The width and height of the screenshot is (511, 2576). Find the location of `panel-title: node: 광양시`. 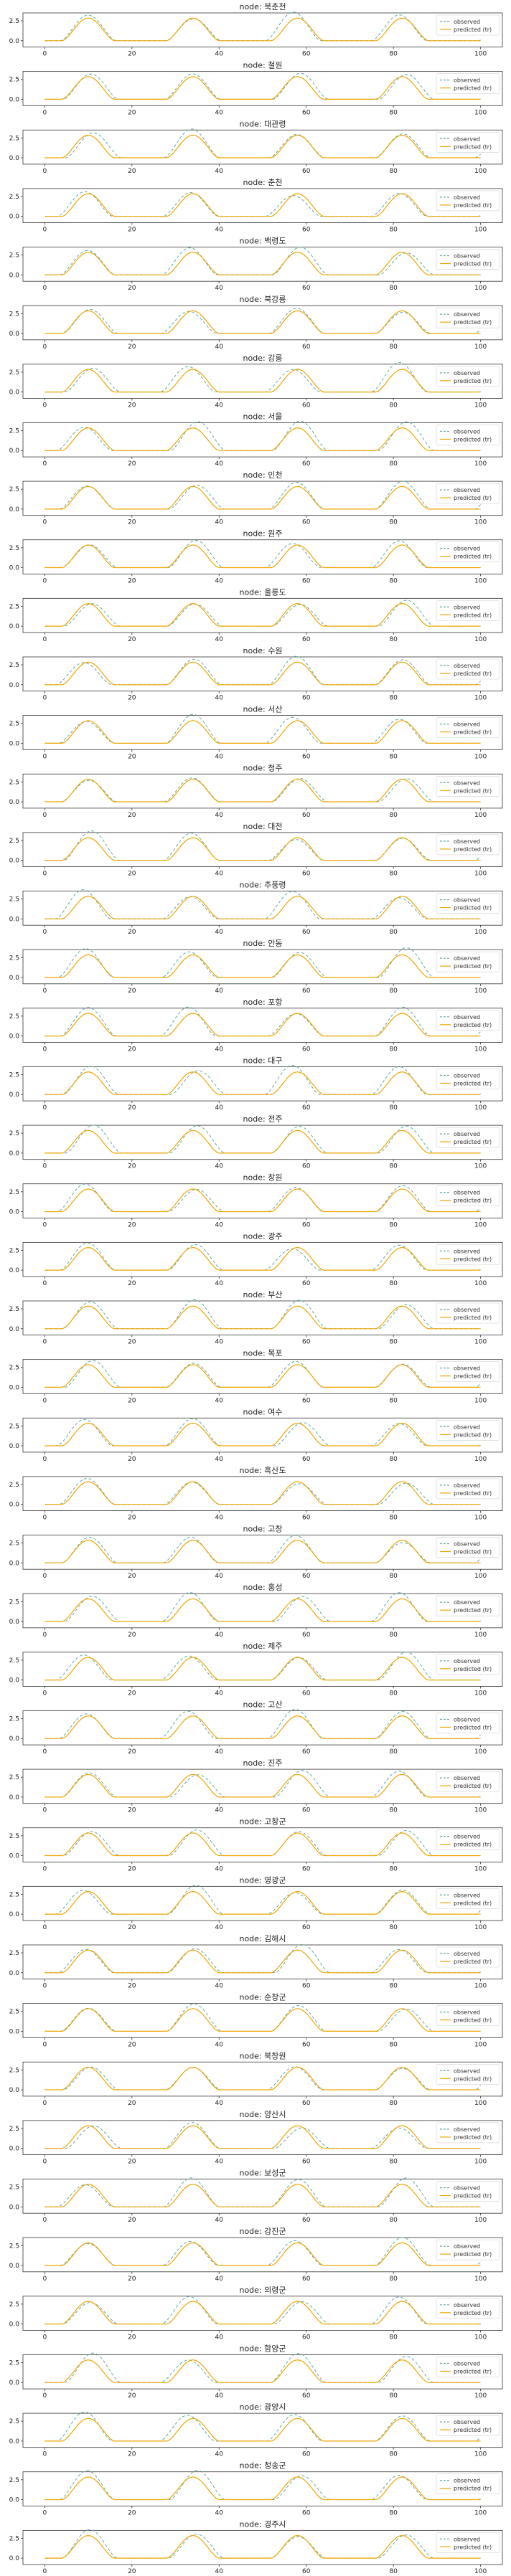

panel-title: node: 광양시 is located at coordinates (262, 2407).